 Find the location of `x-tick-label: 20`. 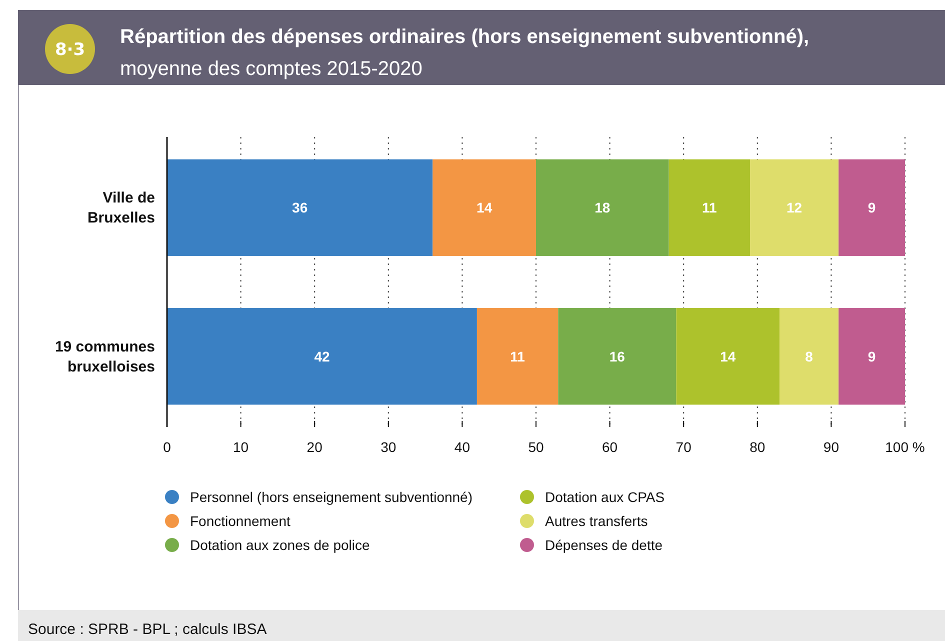

x-tick-label: 20 is located at coordinates (314, 447).